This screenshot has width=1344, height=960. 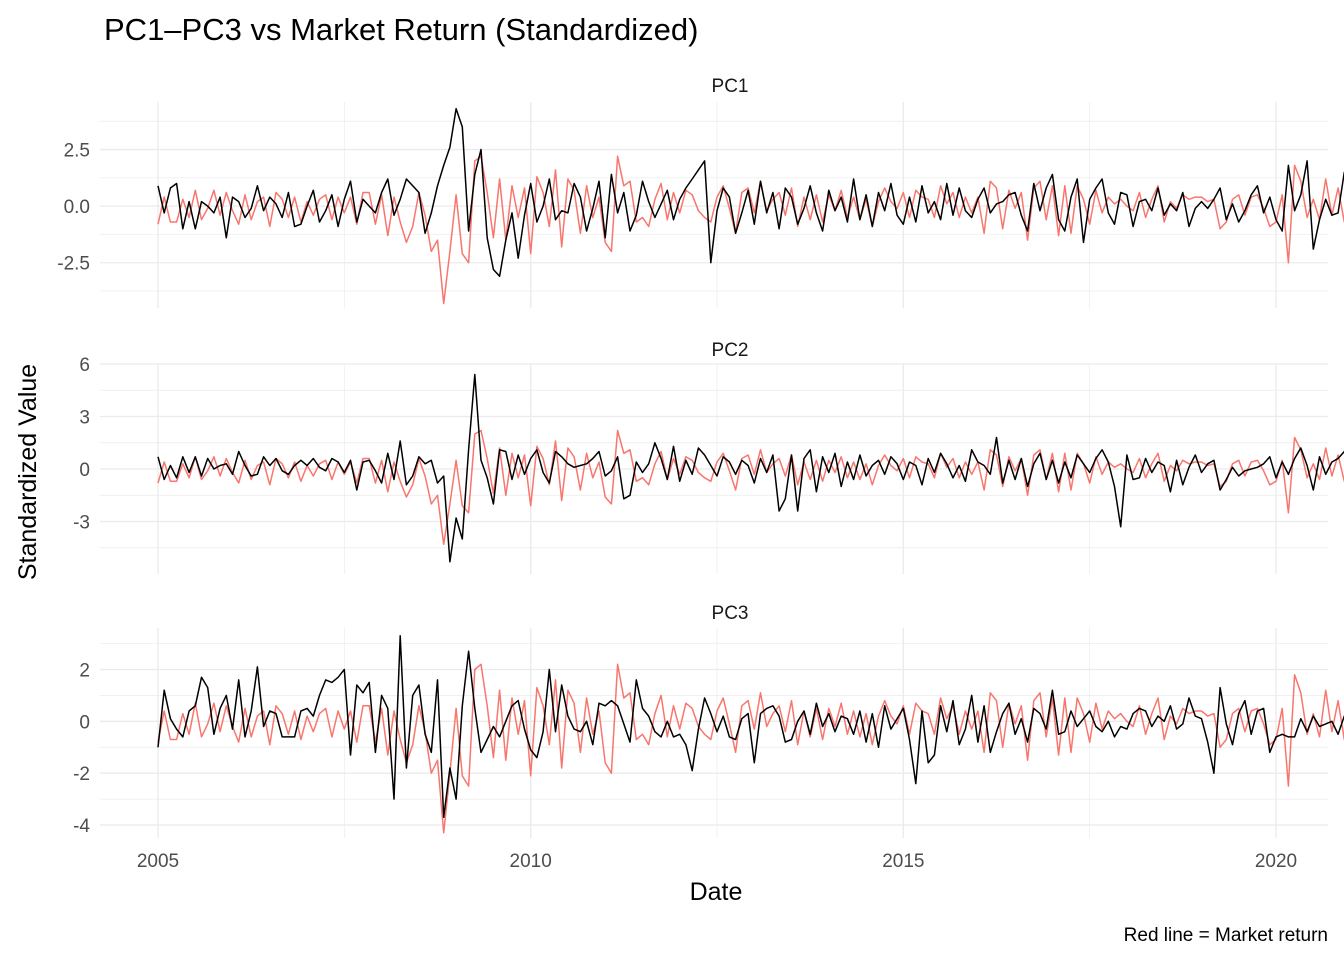 What do you see at coordinates (717, 861) in the screenshot?
I see `x-axis: 2005 2010 2015 2020` at bounding box center [717, 861].